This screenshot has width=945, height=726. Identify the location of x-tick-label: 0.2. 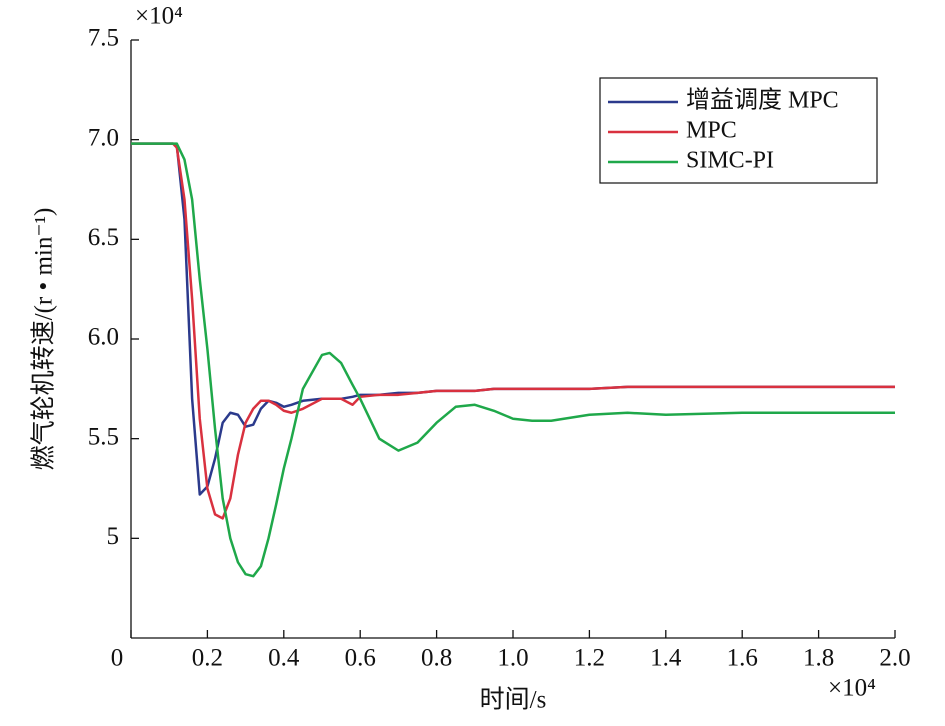
(207, 658).